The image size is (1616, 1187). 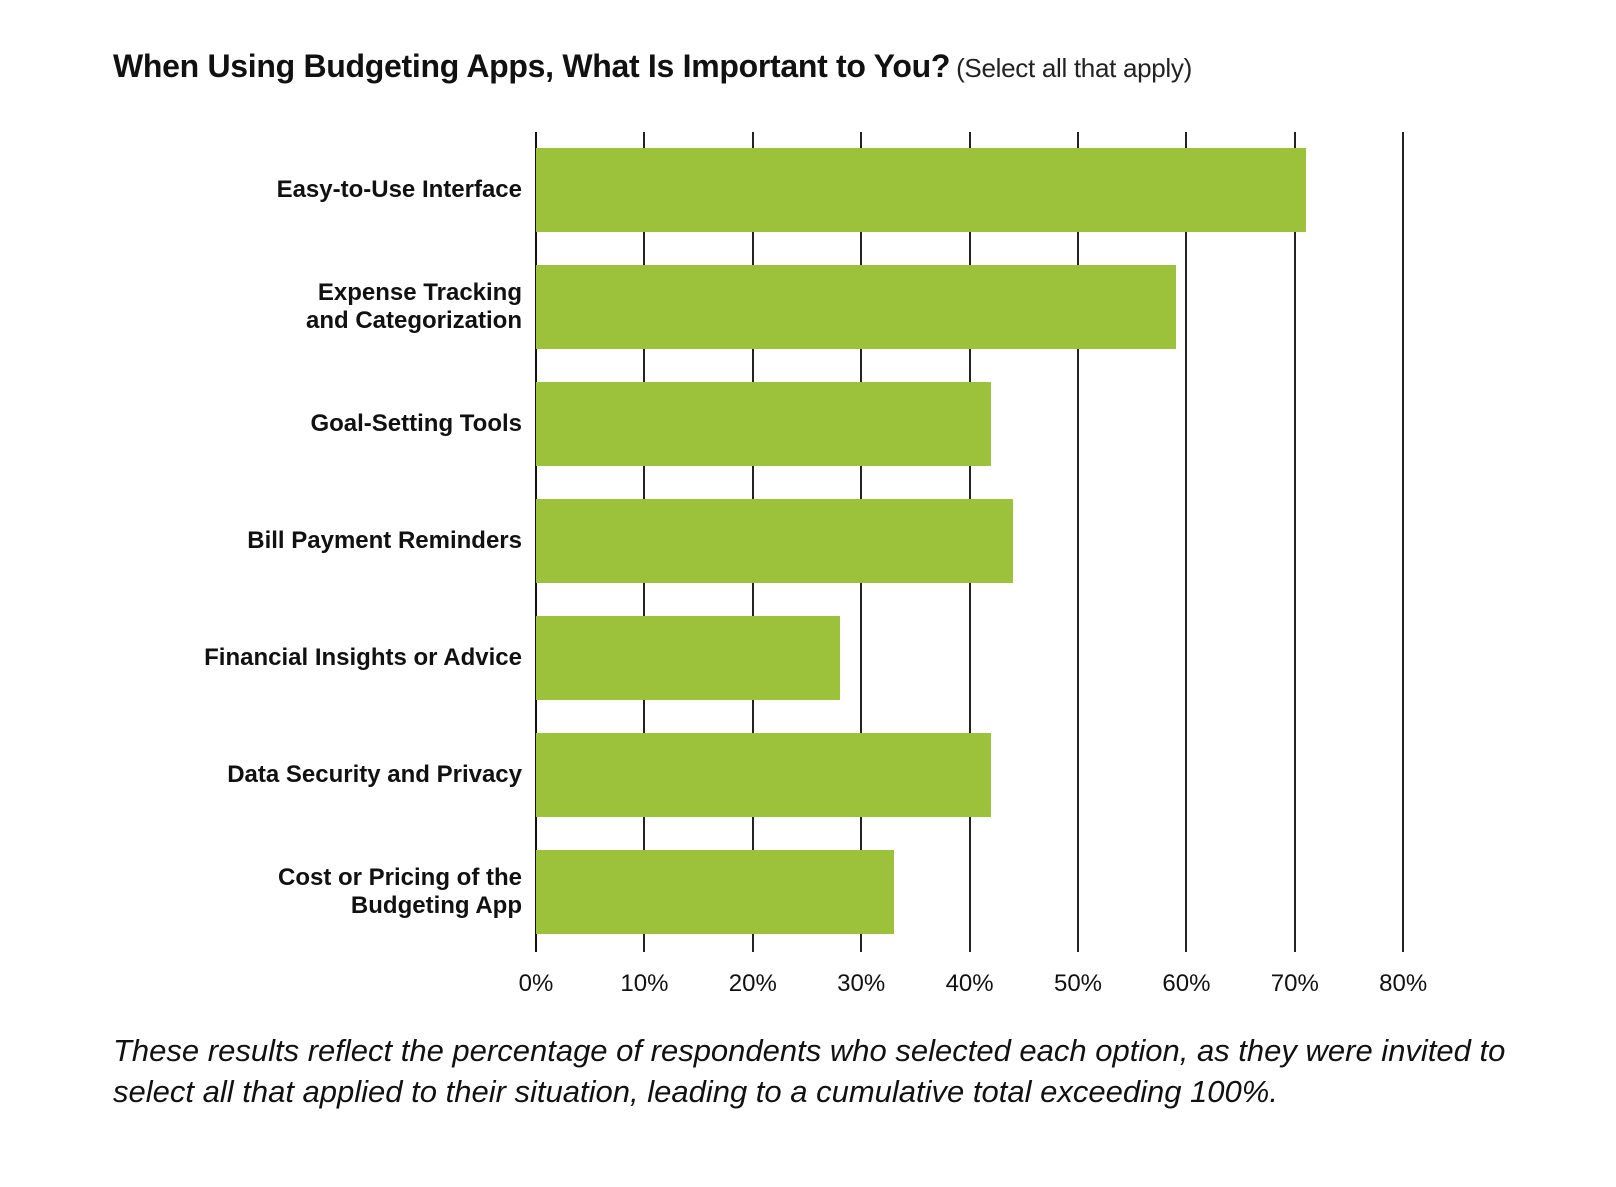 I want to click on chart-subtitle: (Select all that apply), so click(x=1074, y=68).